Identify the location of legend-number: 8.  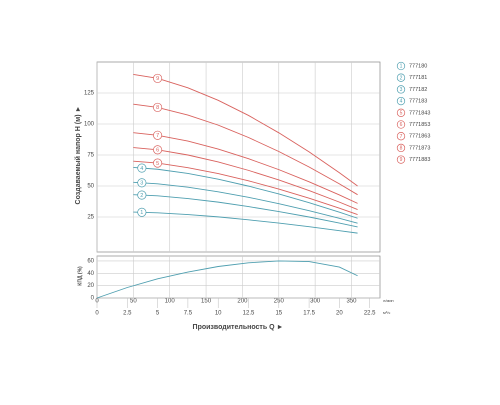
(401, 149).